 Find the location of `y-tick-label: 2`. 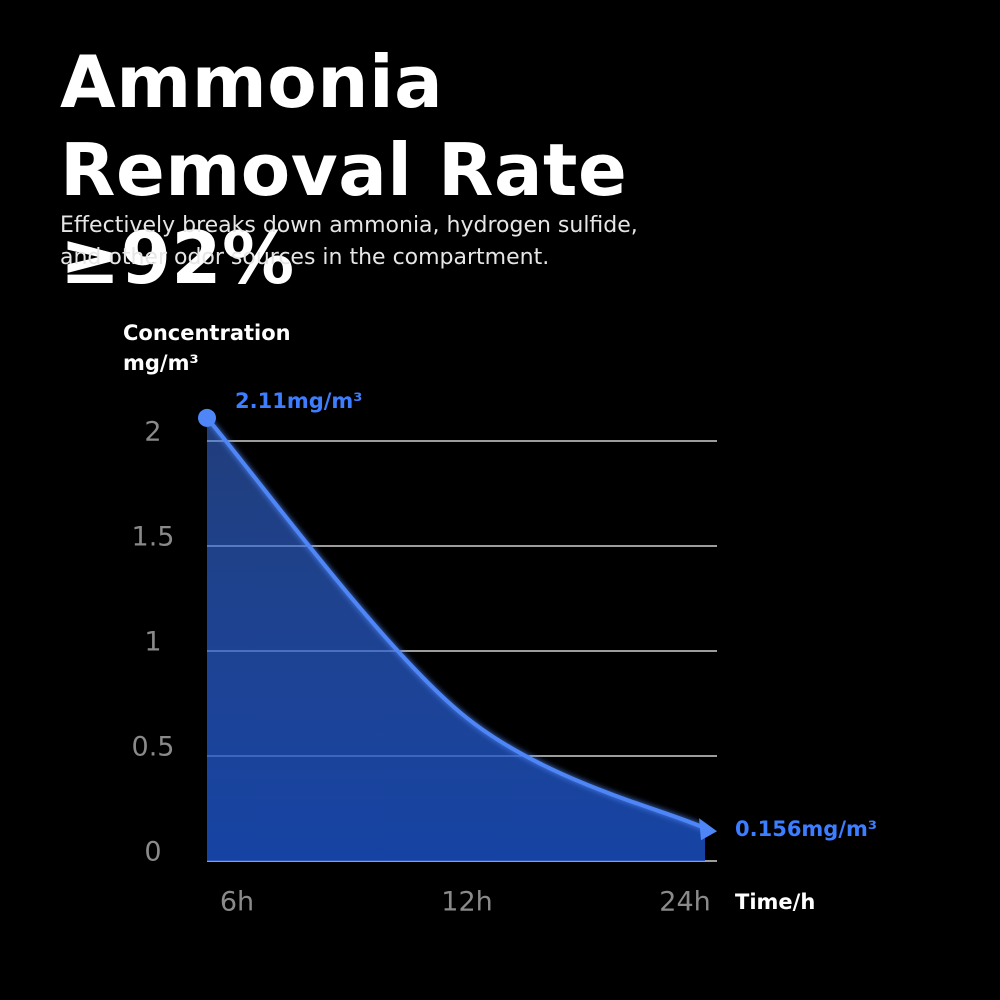

y-tick-label: 2 is located at coordinates (152, 432).